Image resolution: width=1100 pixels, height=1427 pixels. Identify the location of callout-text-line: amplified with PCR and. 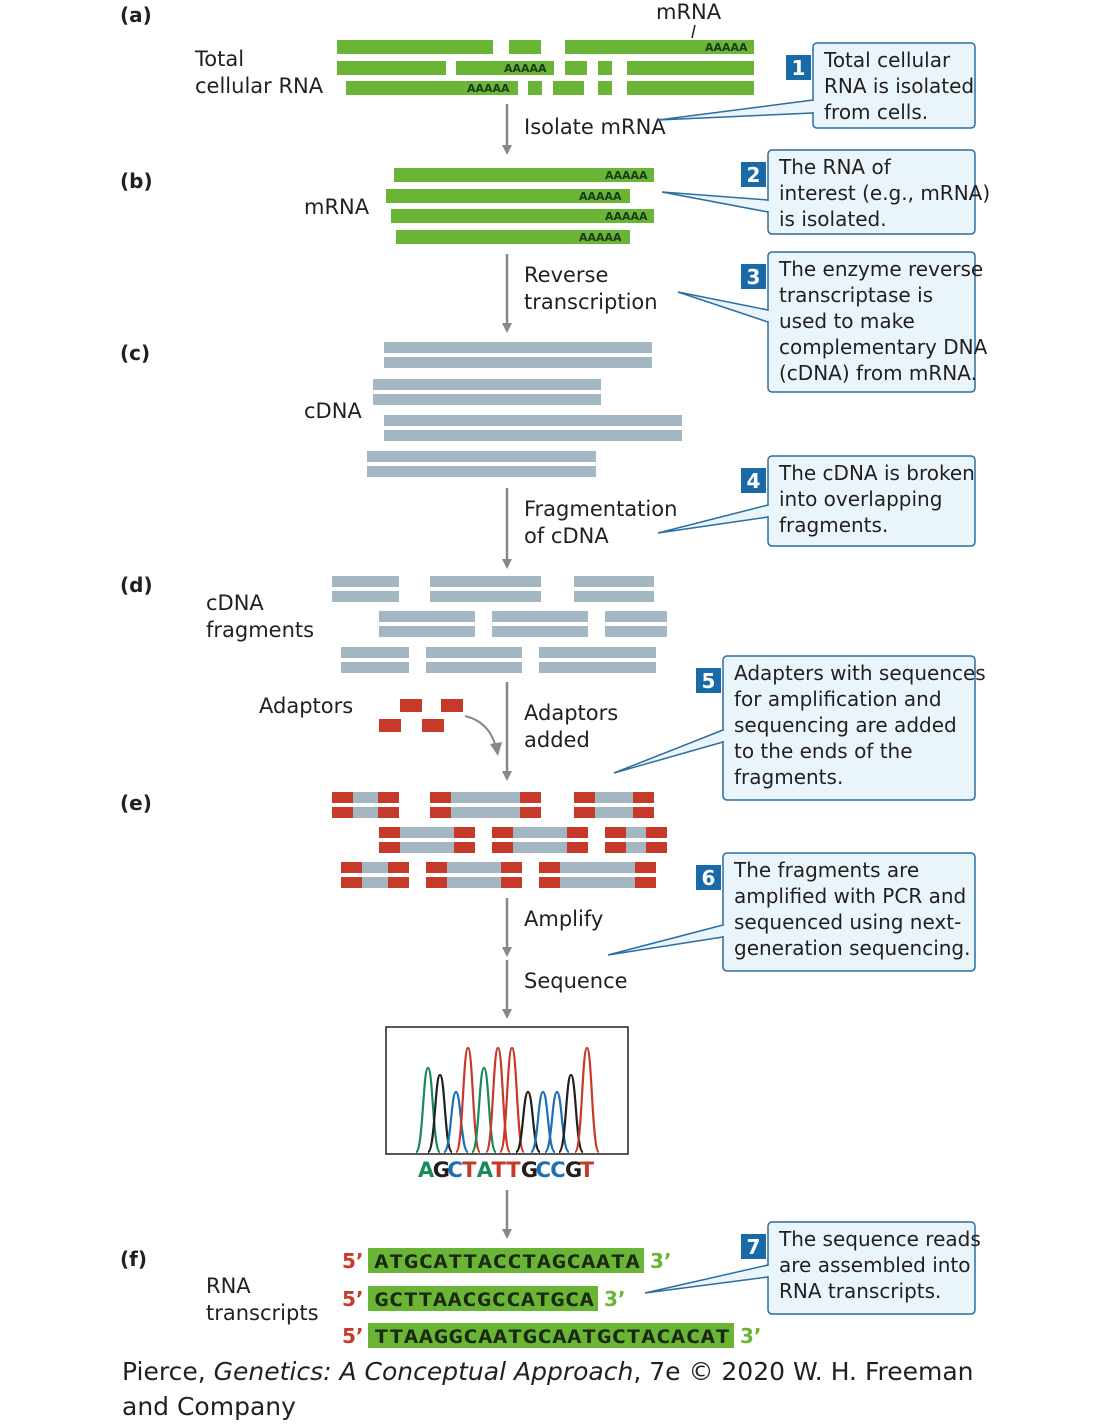
(850, 896).